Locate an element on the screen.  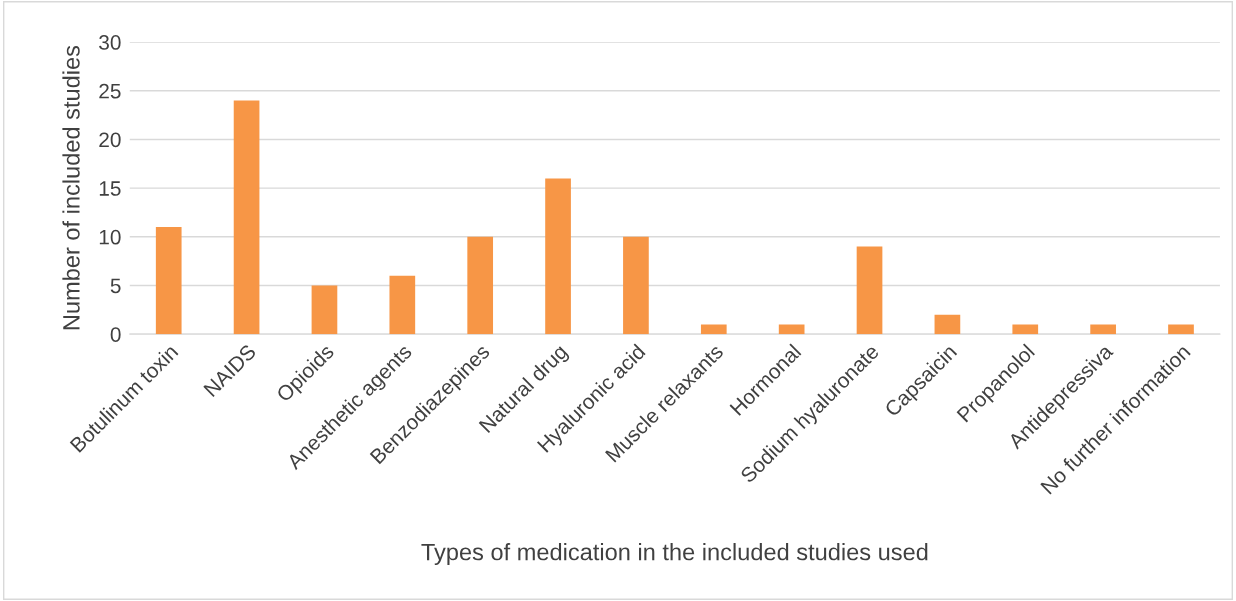
y-tick-label: 15 is located at coordinates (110, 188).